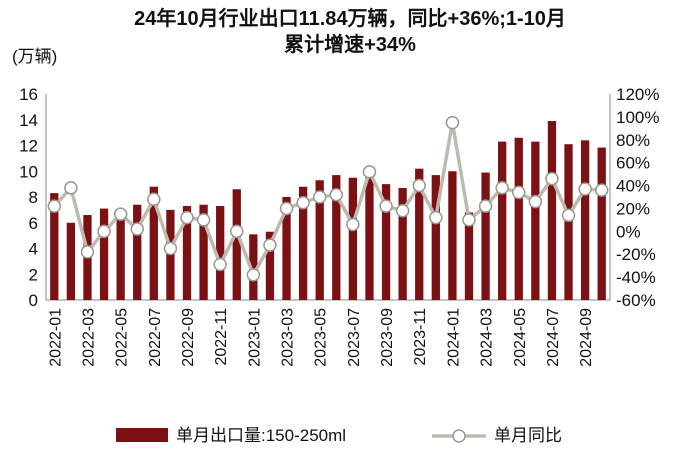 The height and width of the screenshot is (461, 700). Describe the element at coordinates (487, 337) in the screenshot. I see `x-tick-label: 2024-03` at that location.